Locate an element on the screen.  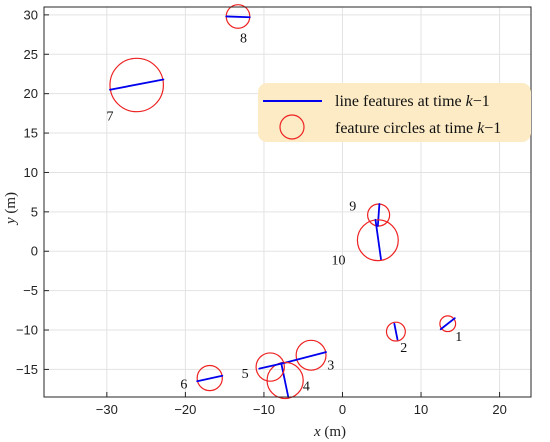
feature-8: 8 is located at coordinates (238, 25).